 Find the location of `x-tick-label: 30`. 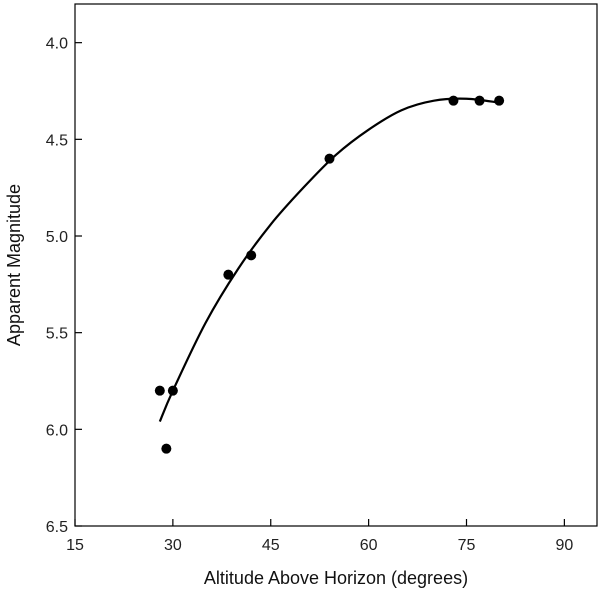

x-tick-label: 30 is located at coordinates (173, 545).